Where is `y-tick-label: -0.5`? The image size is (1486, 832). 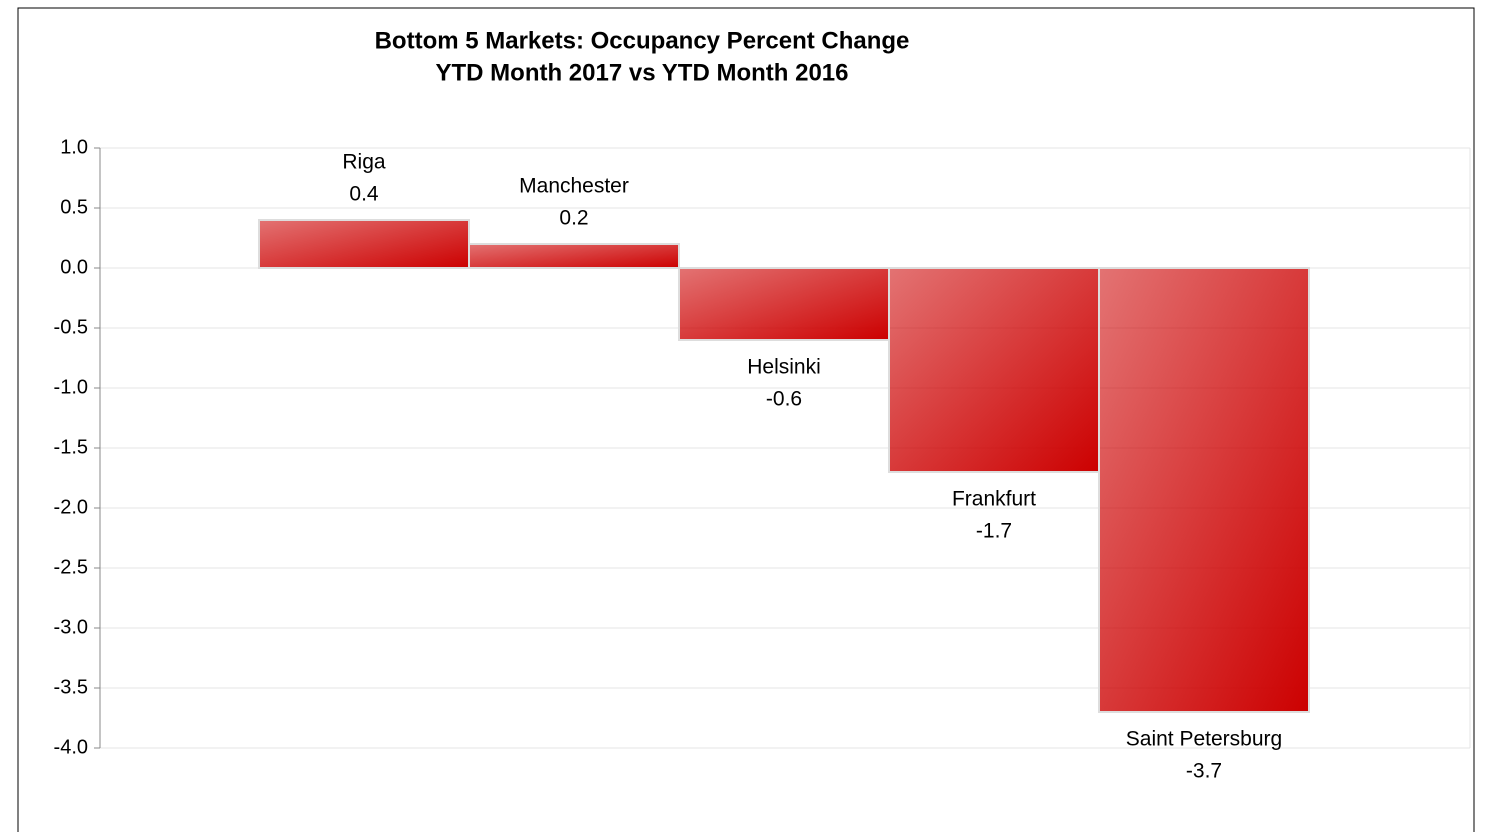 y-tick-label: -0.5 is located at coordinates (71, 327).